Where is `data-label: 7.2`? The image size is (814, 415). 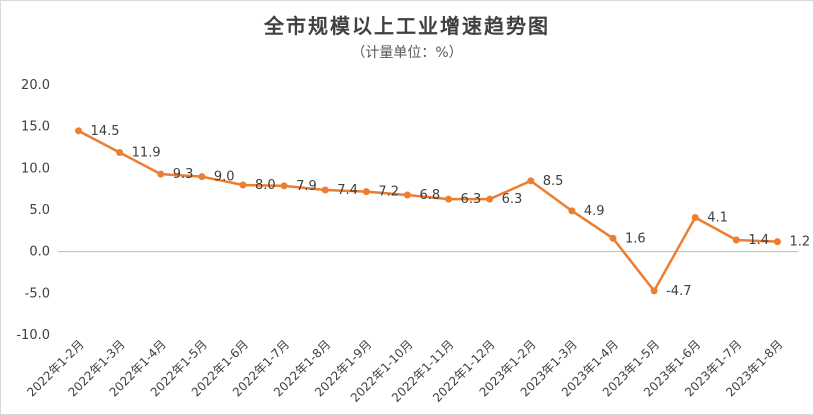 data-label: 7.2 is located at coordinates (388, 192).